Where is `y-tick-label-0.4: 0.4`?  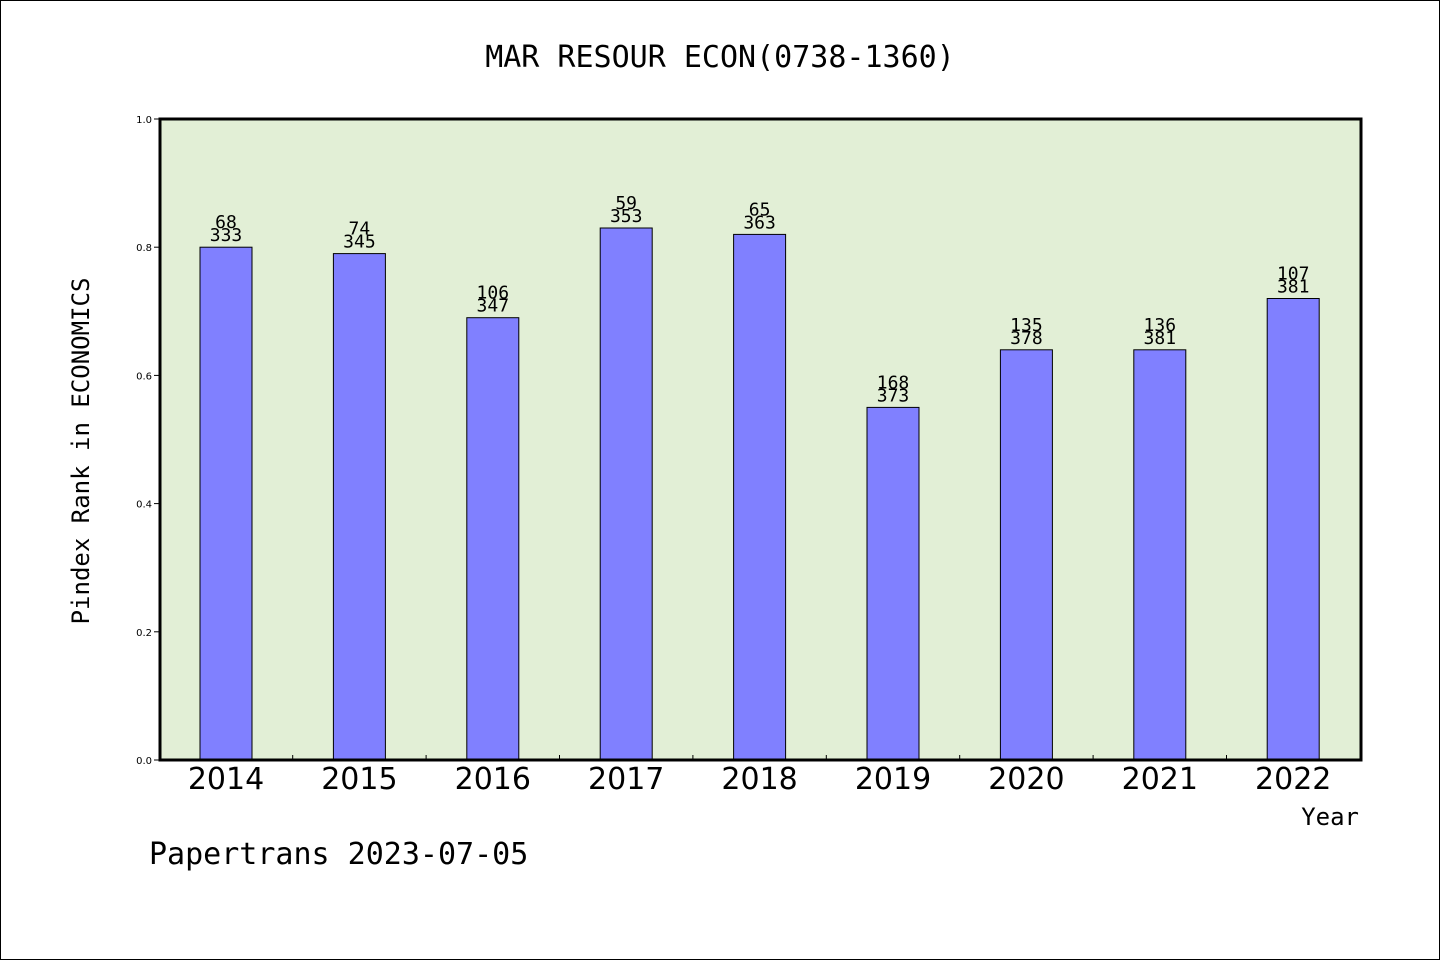 y-tick-label-0.4: 0.4 is located at coordinates (144, 505).